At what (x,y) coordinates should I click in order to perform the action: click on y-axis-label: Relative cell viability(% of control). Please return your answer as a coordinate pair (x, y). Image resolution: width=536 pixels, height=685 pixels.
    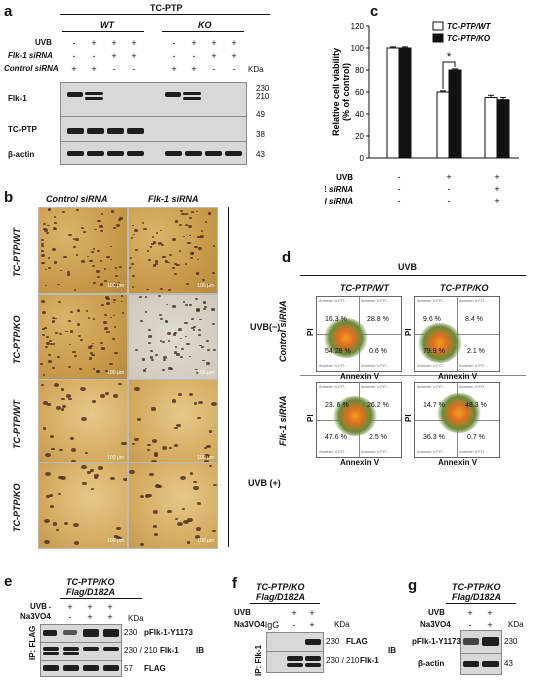
    Looking at the image, I should click on (341, 92).